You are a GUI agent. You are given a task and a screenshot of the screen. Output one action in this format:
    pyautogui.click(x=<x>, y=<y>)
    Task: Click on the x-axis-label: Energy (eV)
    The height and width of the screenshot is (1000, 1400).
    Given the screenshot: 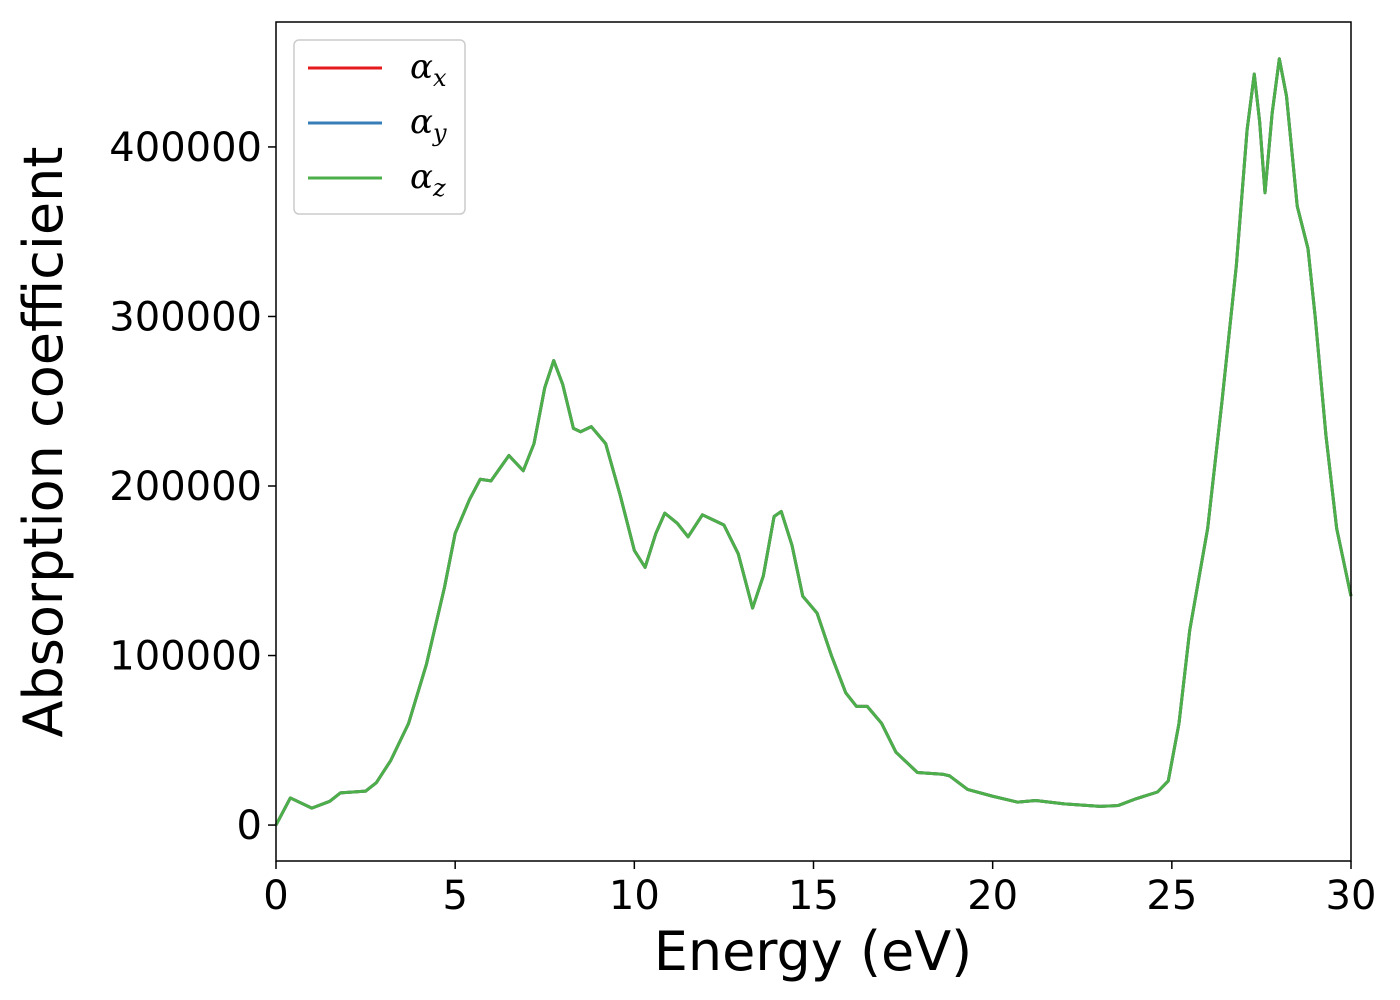 What is the action you would take?
    pyautogui.click(x=813, y=951)
    